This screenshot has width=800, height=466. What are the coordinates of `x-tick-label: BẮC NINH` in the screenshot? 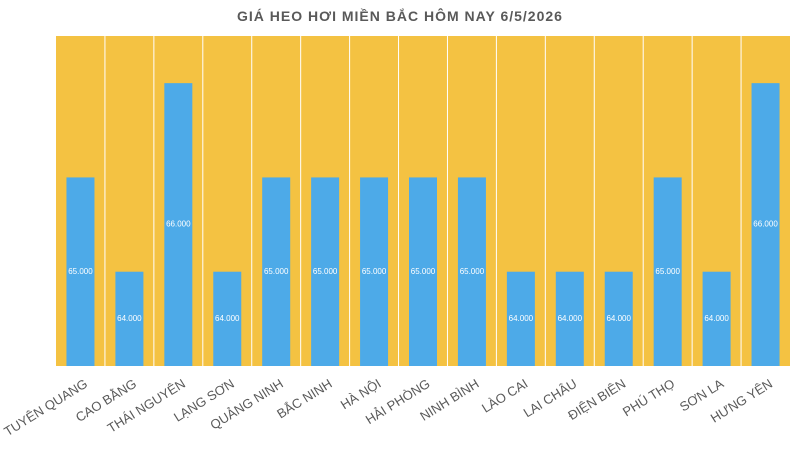 It's located at (304, 399).